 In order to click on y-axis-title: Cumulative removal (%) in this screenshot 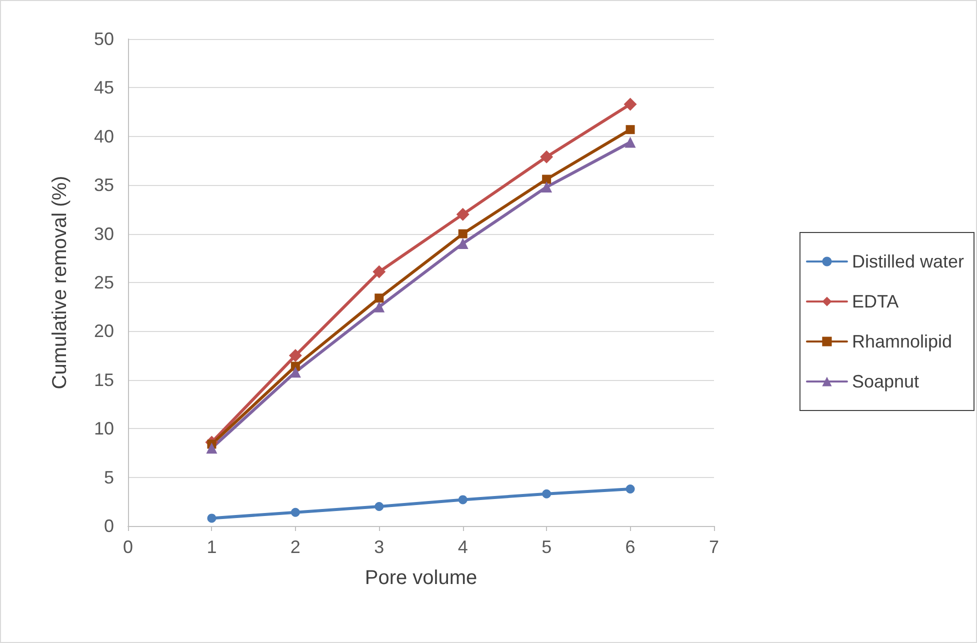, I will do `click(60, 283)`.